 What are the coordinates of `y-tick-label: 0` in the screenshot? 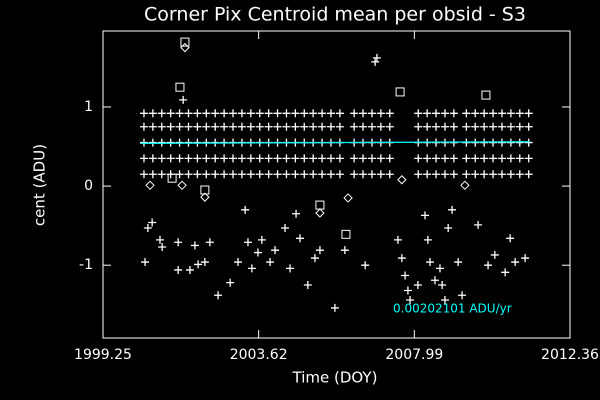 It's located at (88, 186).